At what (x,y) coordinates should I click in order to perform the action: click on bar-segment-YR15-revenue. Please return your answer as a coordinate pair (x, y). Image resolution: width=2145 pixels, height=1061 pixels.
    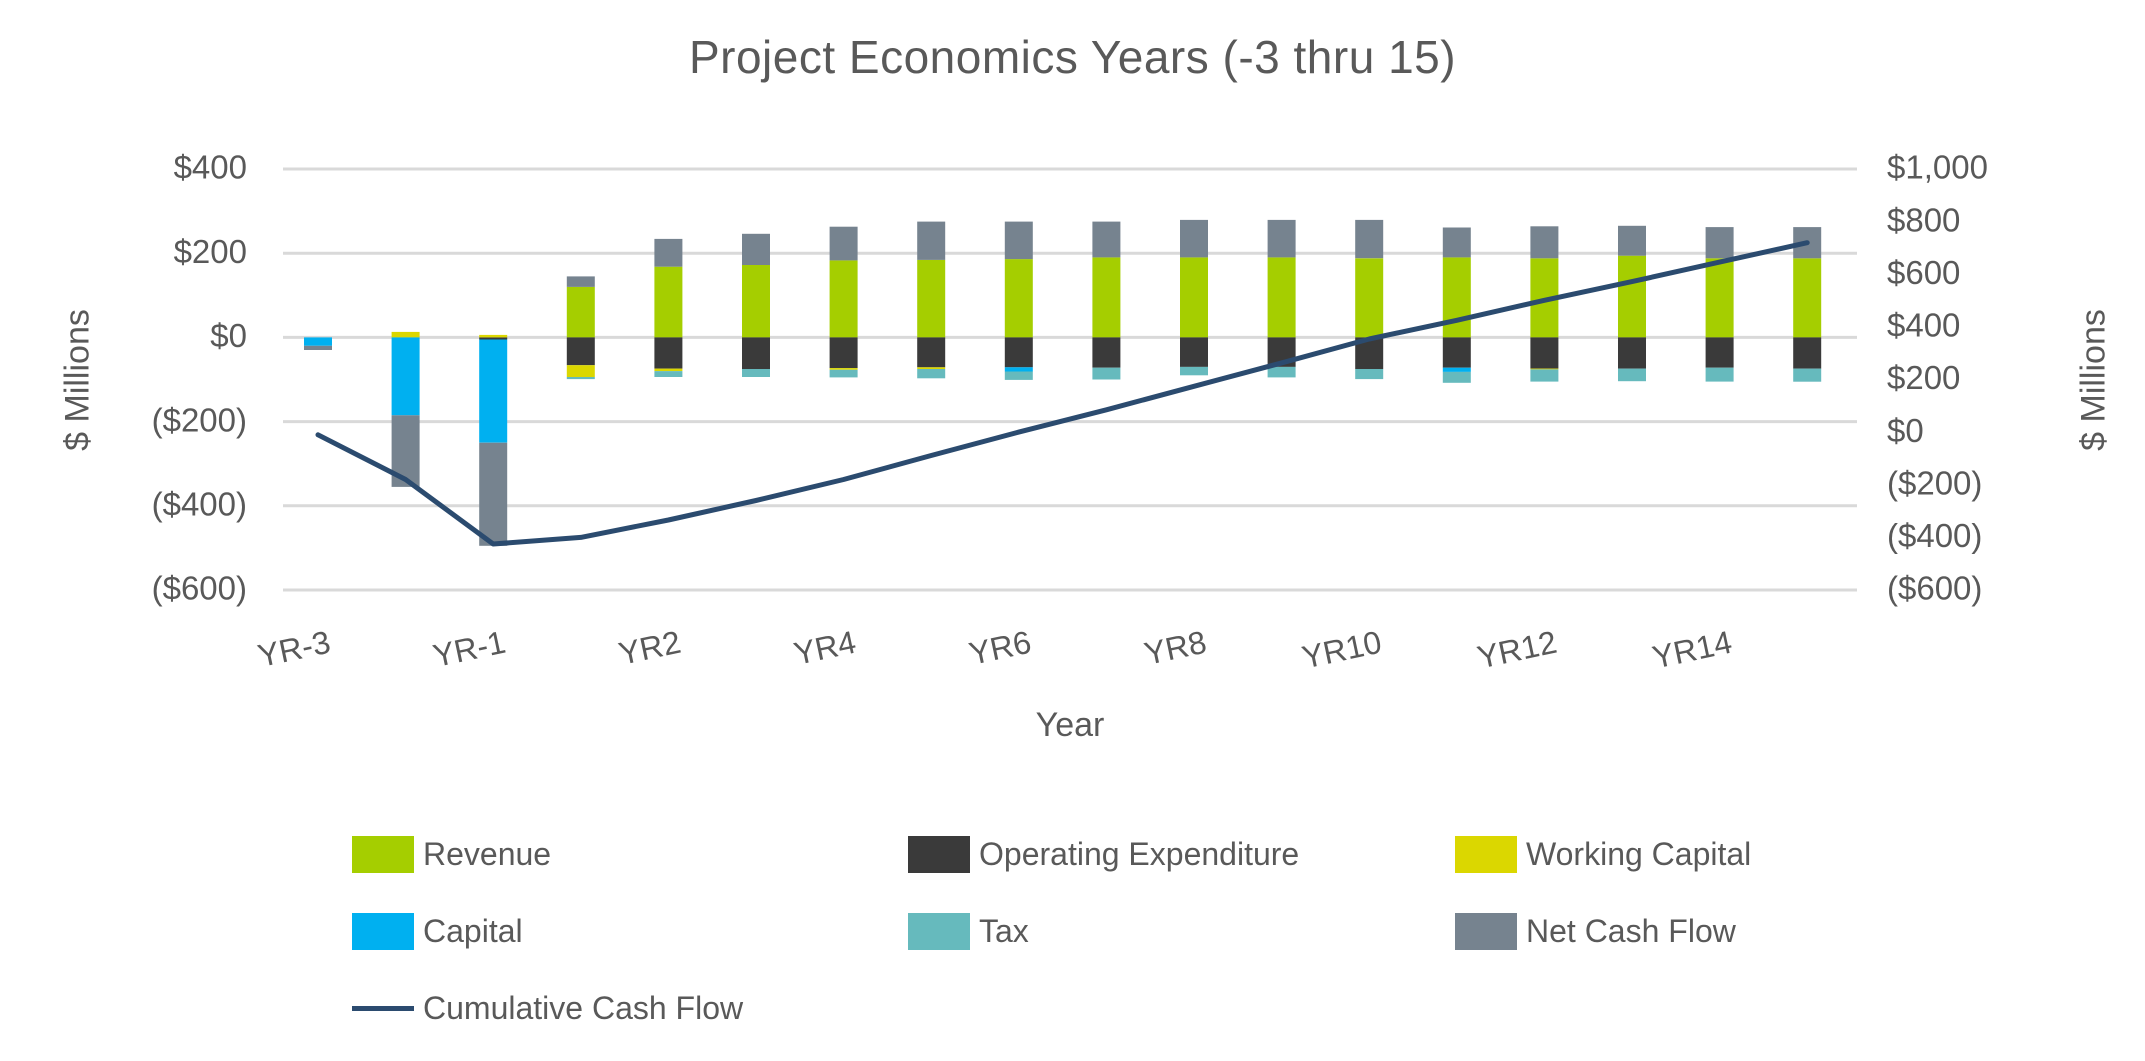
    Looking at the image, I should click on (1807, 298).